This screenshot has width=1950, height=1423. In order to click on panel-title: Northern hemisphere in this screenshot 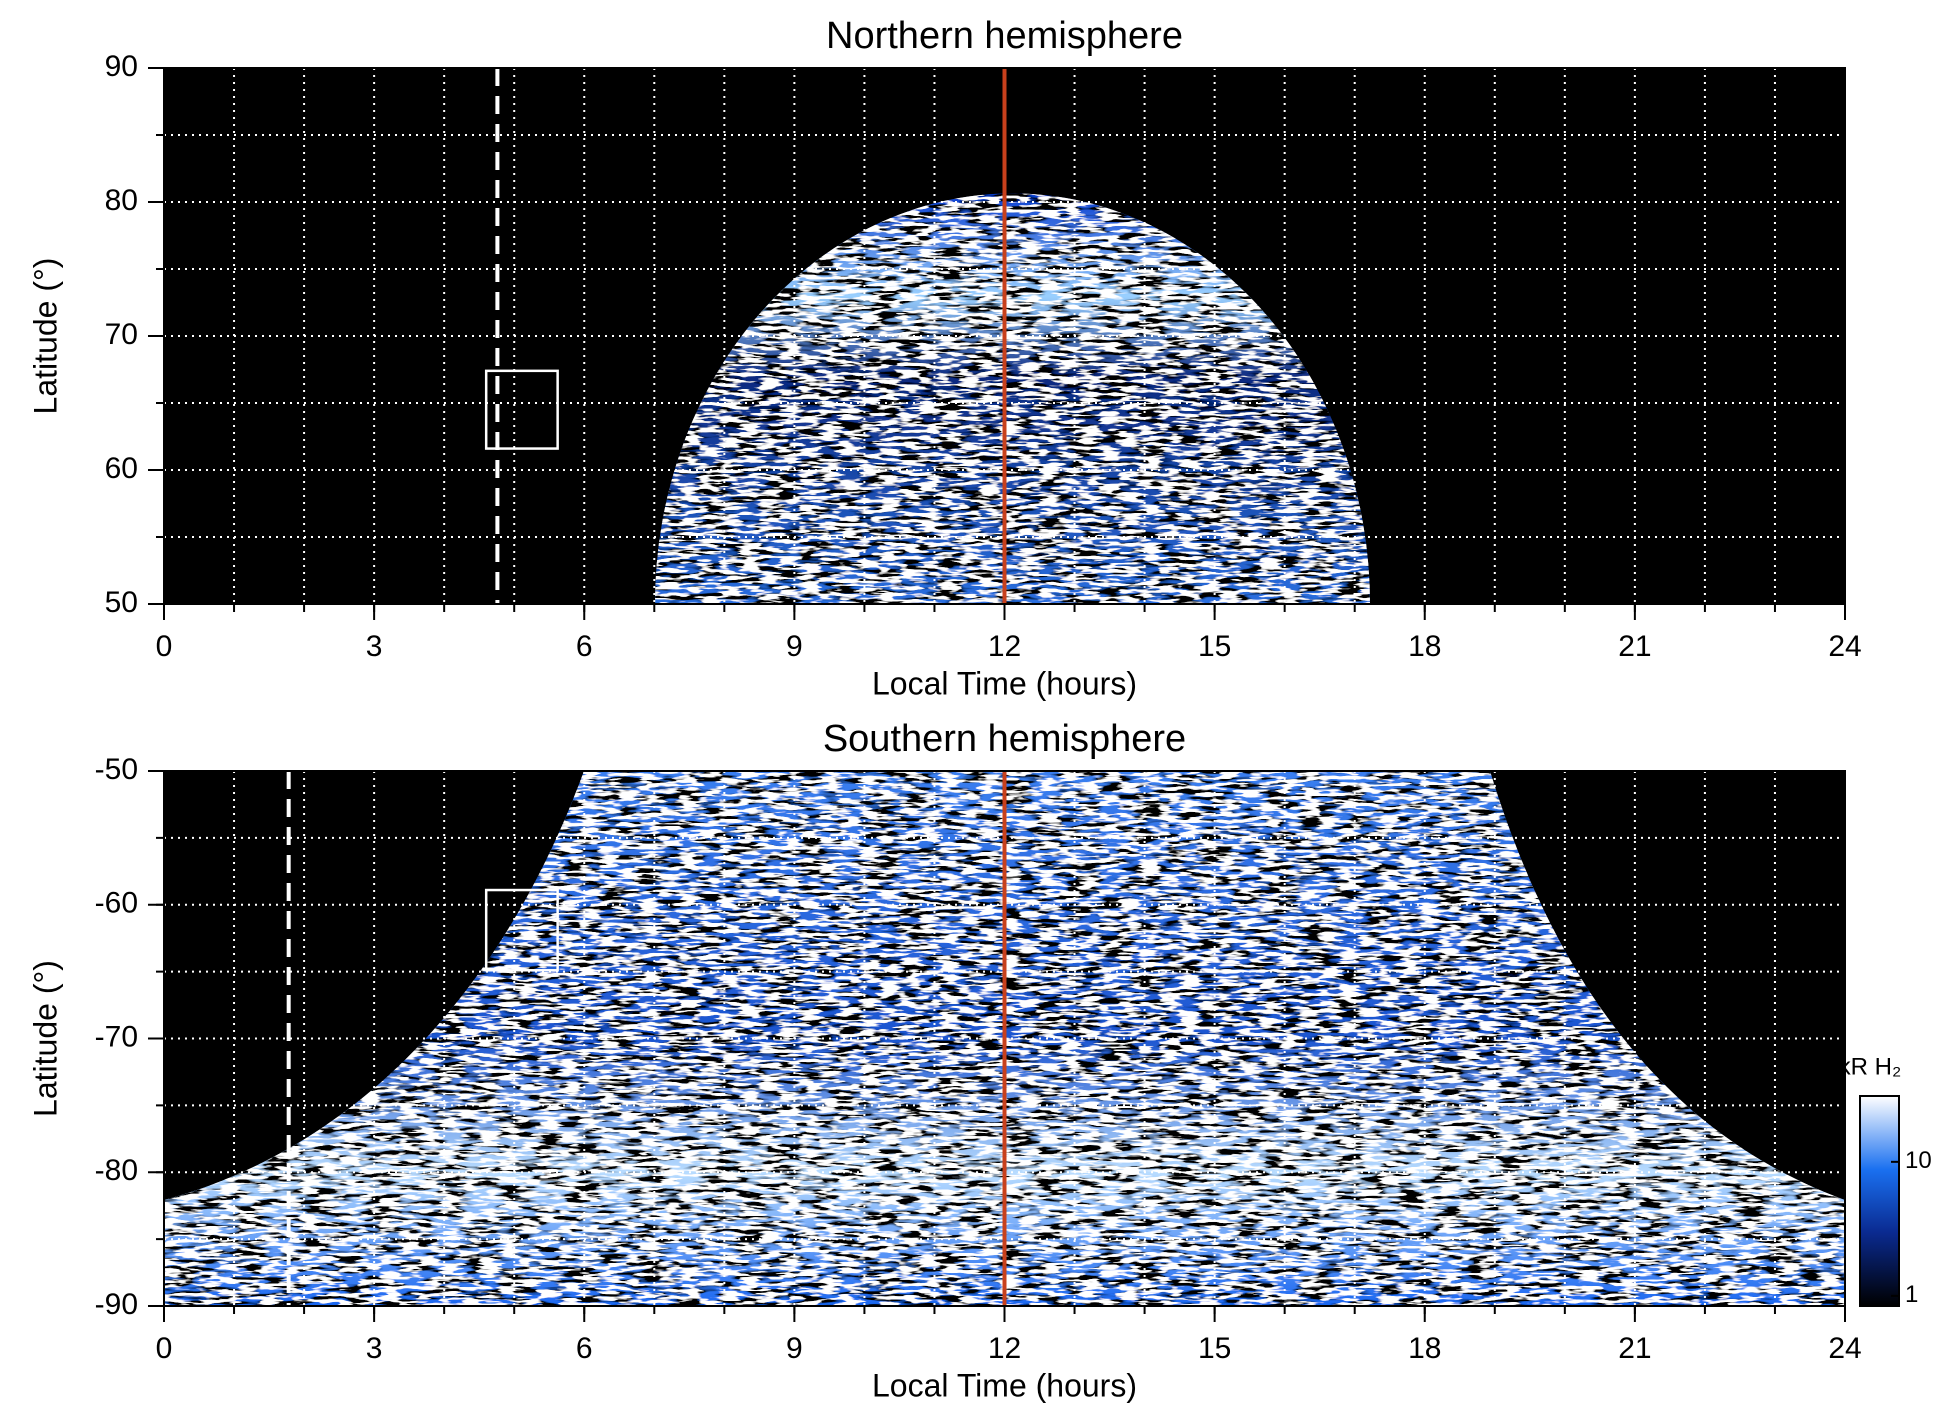, I will do `click(1004, 36)`.